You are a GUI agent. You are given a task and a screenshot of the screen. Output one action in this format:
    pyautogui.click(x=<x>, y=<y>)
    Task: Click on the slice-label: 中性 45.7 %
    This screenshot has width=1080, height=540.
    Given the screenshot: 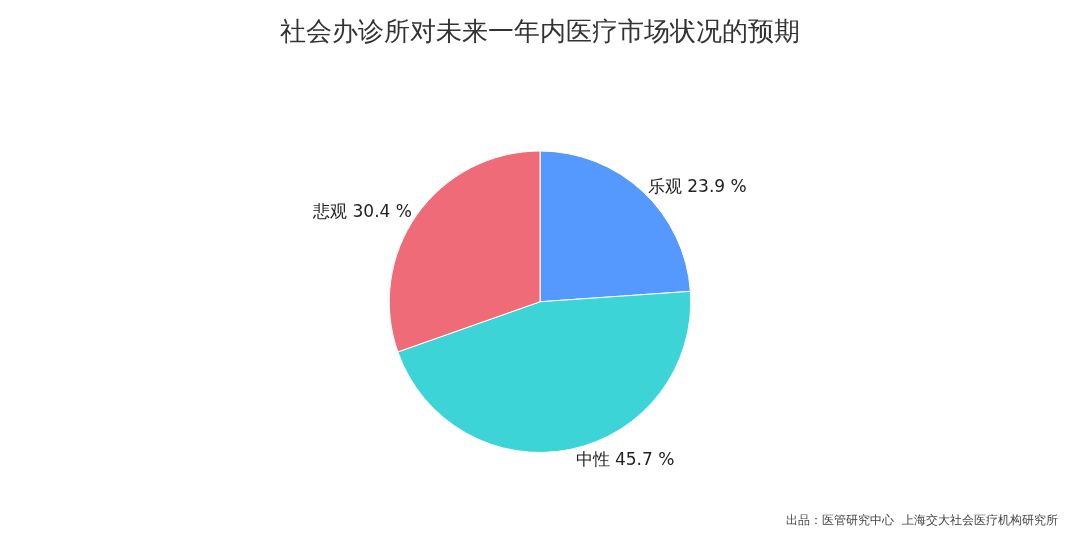 What is the action you would take?
    pyautogui.click(x=625, y=458)
    